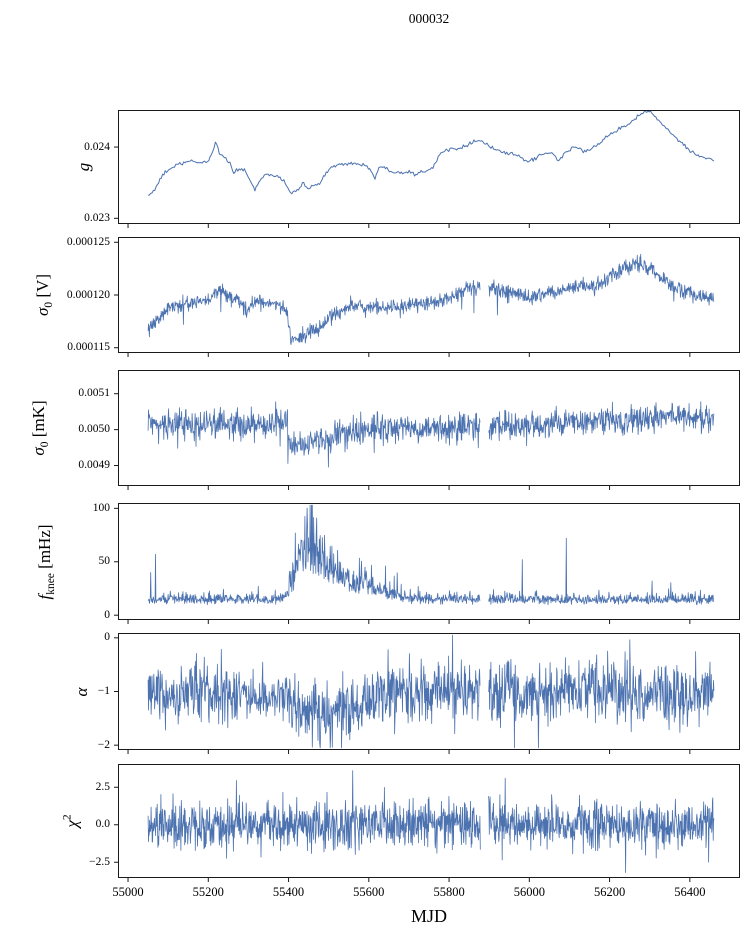 Image resolution: width=749 pixels, height=944 pixels. I want to click on y-tick-label: 0.024, so click(97, 146).